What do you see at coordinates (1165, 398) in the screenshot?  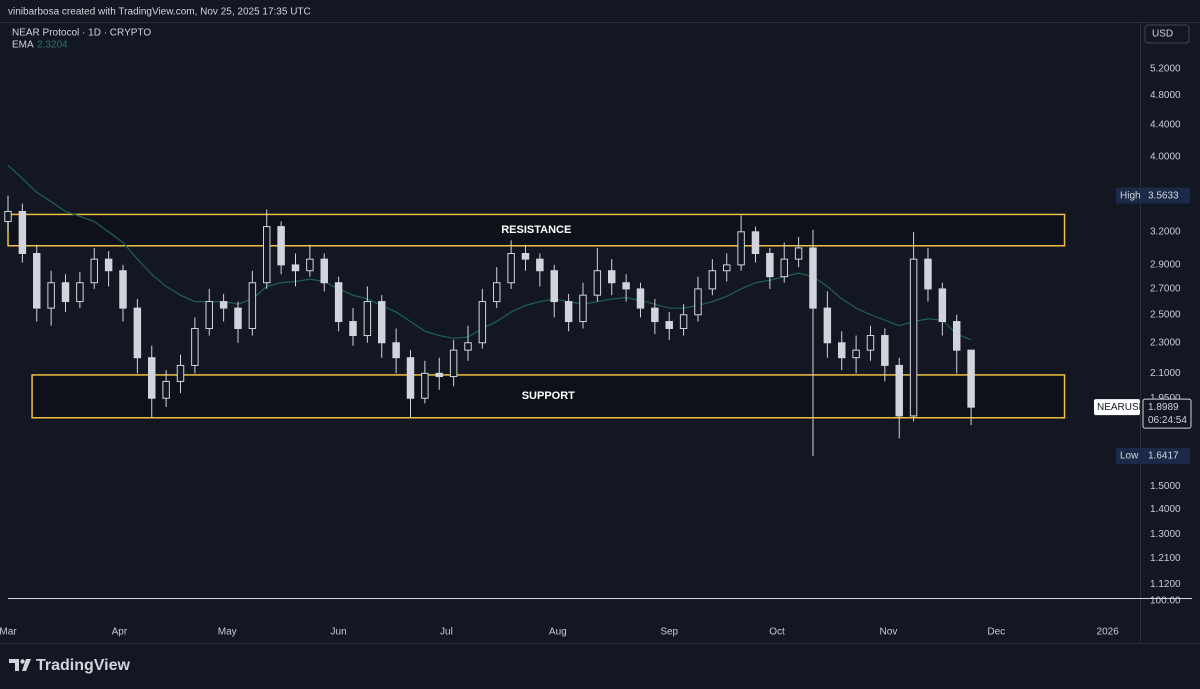 I see `y-tick-label: 1.9500` at bounding box center [1165, 398].